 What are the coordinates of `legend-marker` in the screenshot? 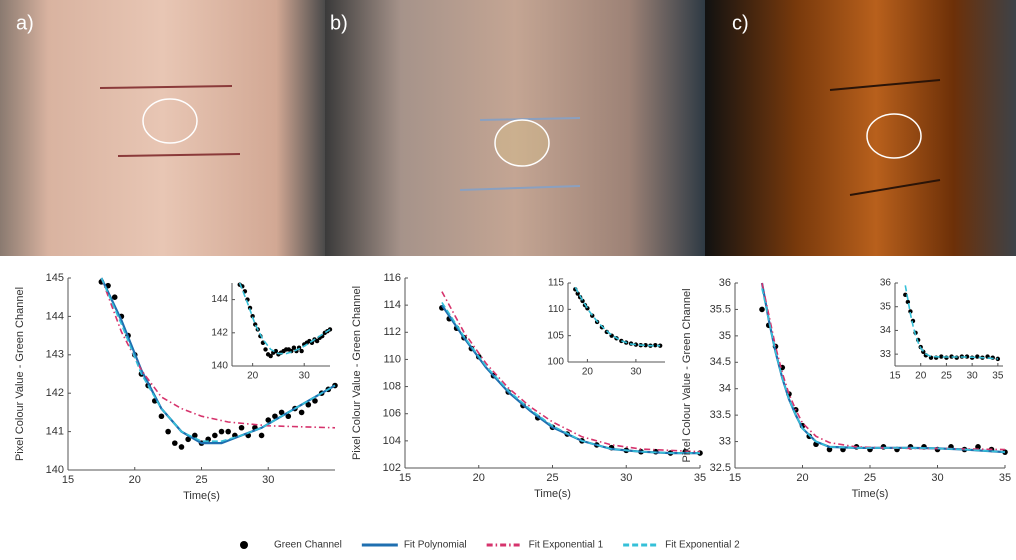 It's located at (244, 545).